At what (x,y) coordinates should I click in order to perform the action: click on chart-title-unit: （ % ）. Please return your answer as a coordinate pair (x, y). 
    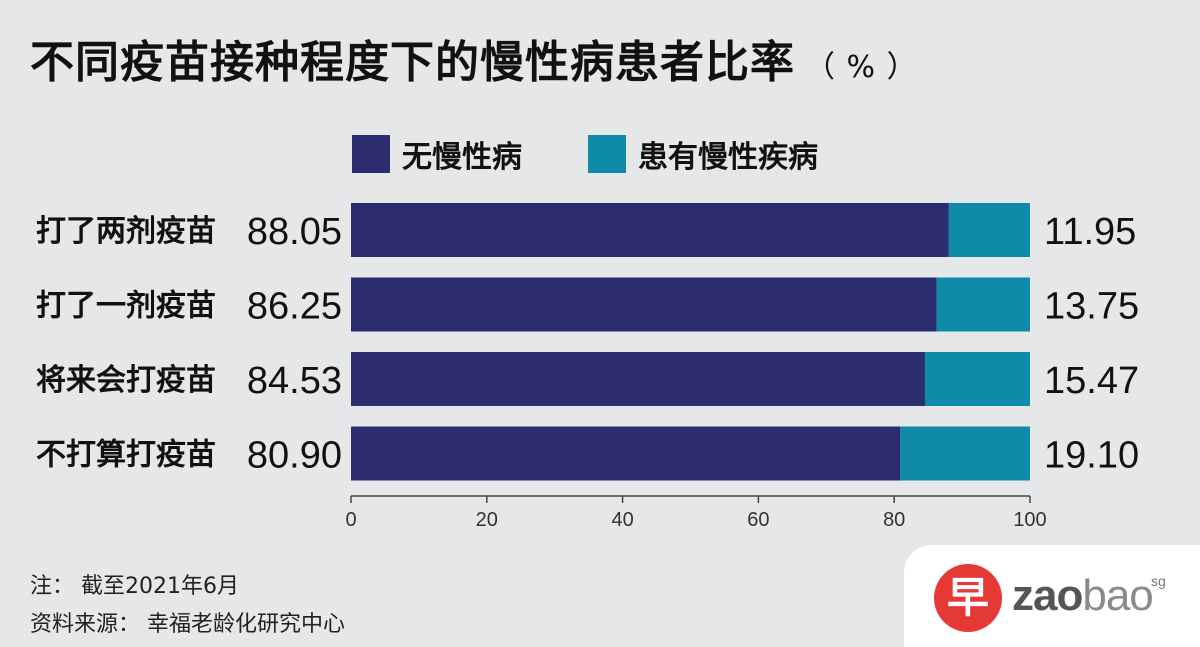
    Looking at the image, I should click on (861, 67).